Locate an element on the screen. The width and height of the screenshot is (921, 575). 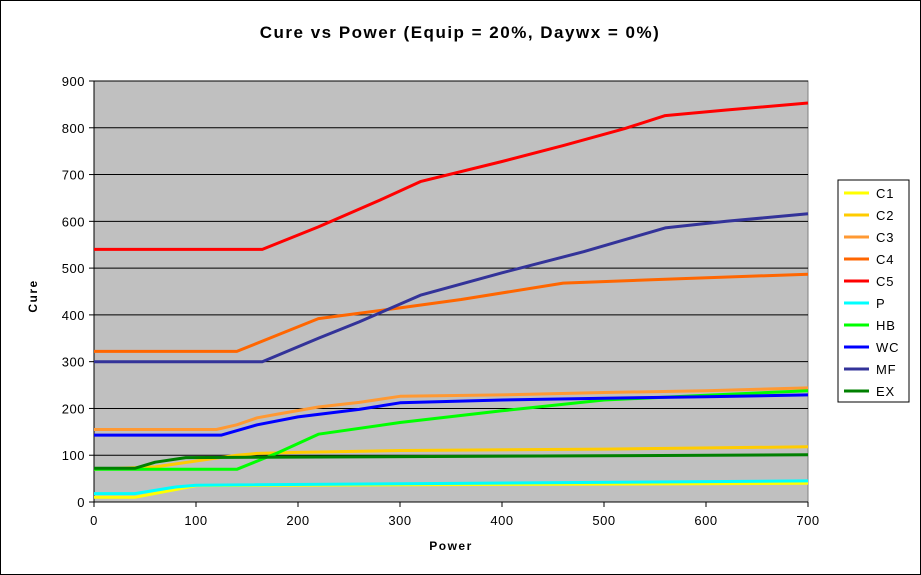
x-tick-label: 700 is located at coordinates (807, 520).